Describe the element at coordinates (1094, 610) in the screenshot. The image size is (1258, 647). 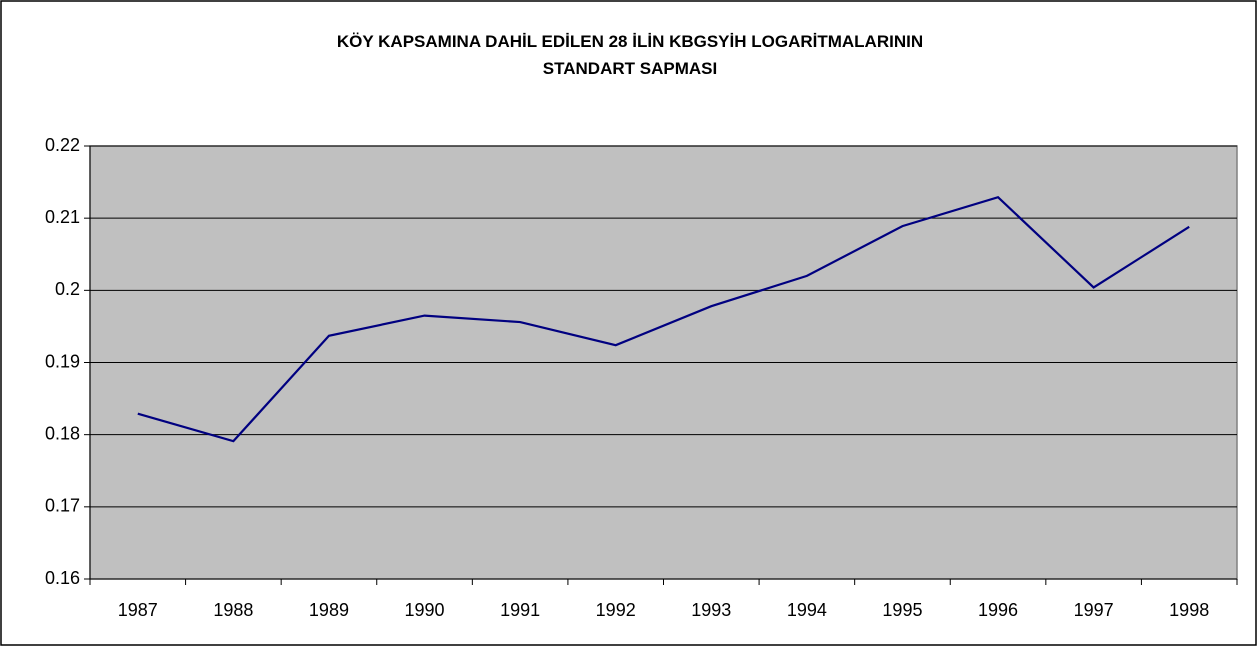
I see `x-tick-label: 1997` at that location.